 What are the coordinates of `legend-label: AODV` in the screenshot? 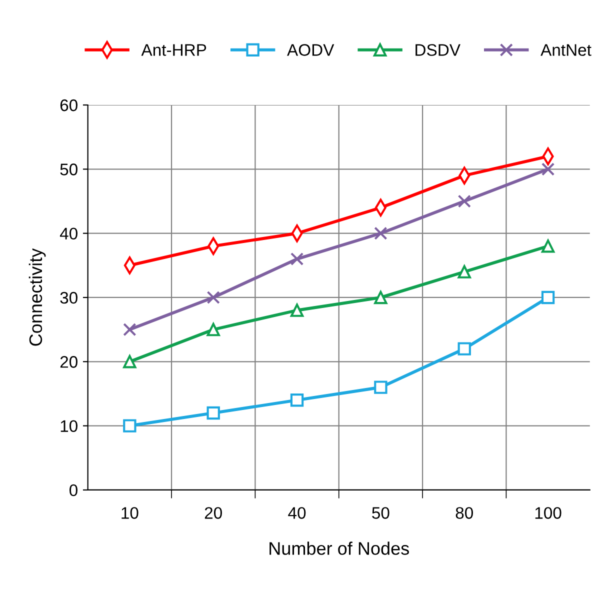 It's located at (310, 50).